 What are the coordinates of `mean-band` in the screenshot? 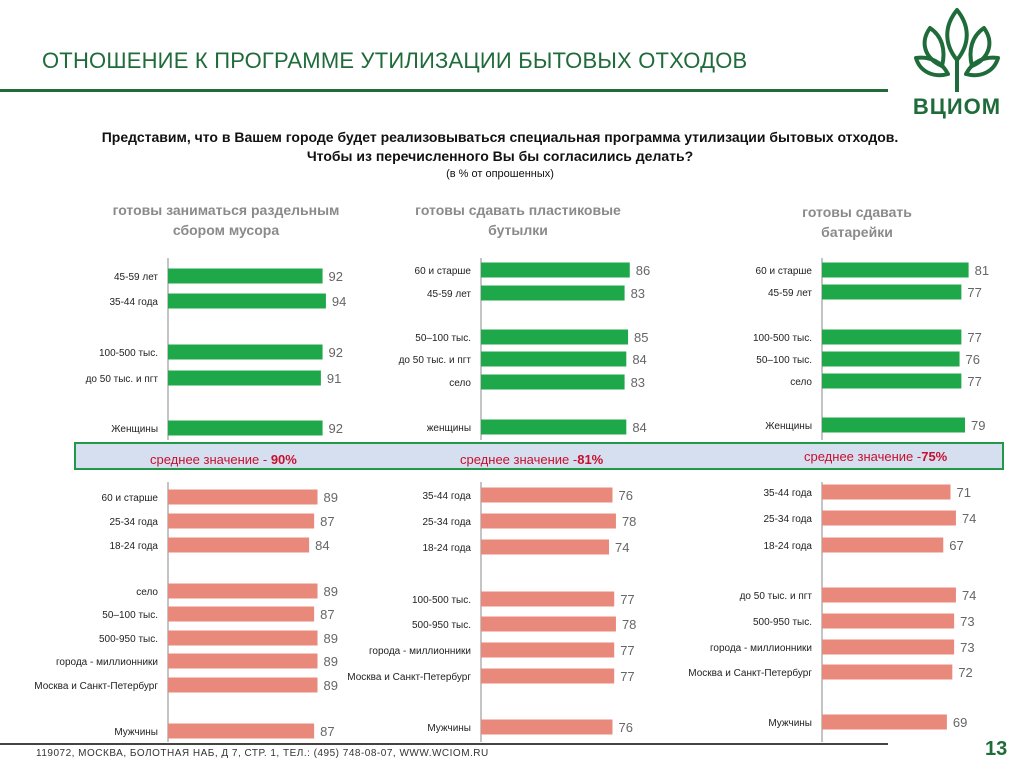 It's located at (539, 456).